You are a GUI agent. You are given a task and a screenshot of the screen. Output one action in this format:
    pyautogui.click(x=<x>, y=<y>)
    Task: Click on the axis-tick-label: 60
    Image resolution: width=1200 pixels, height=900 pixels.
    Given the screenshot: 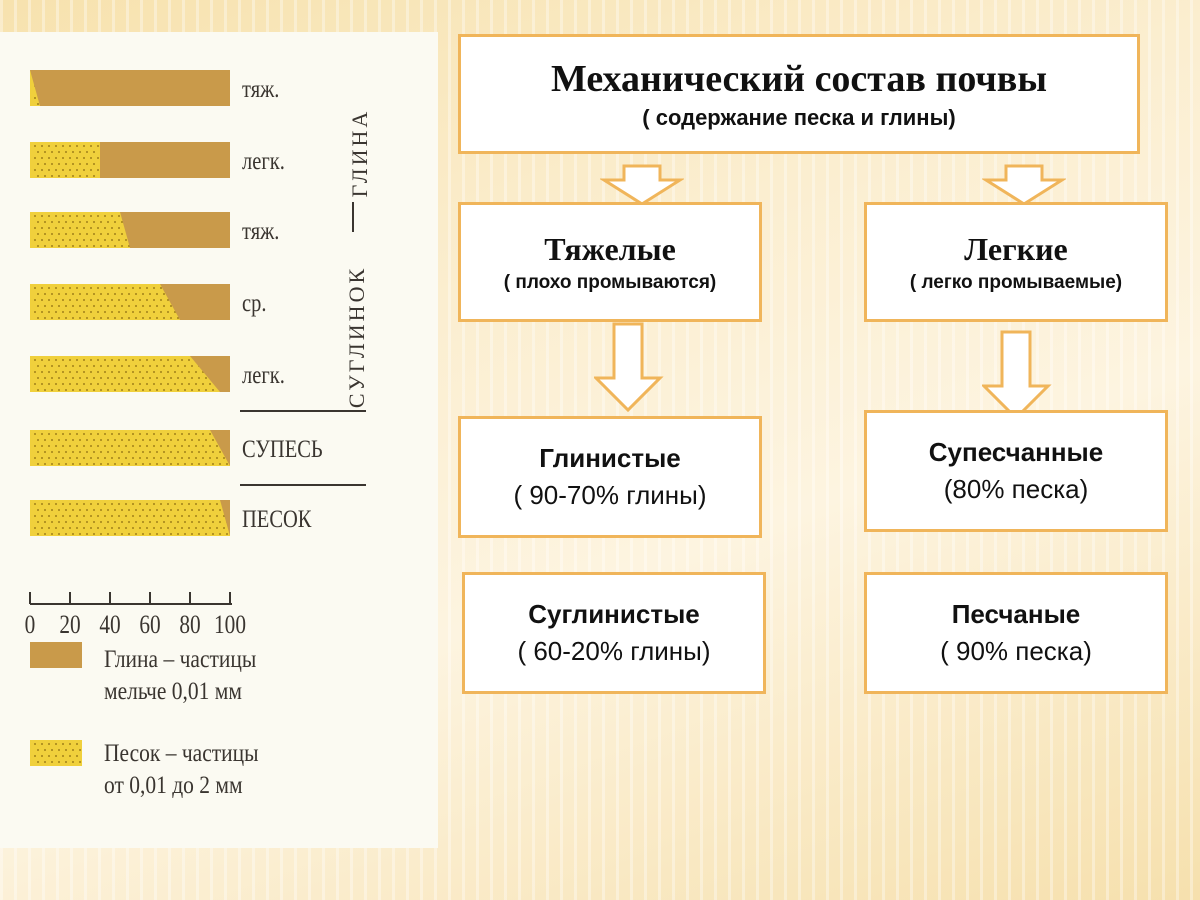 What is the action you would take?
    pyautogui.click(x=150, y=624)
    